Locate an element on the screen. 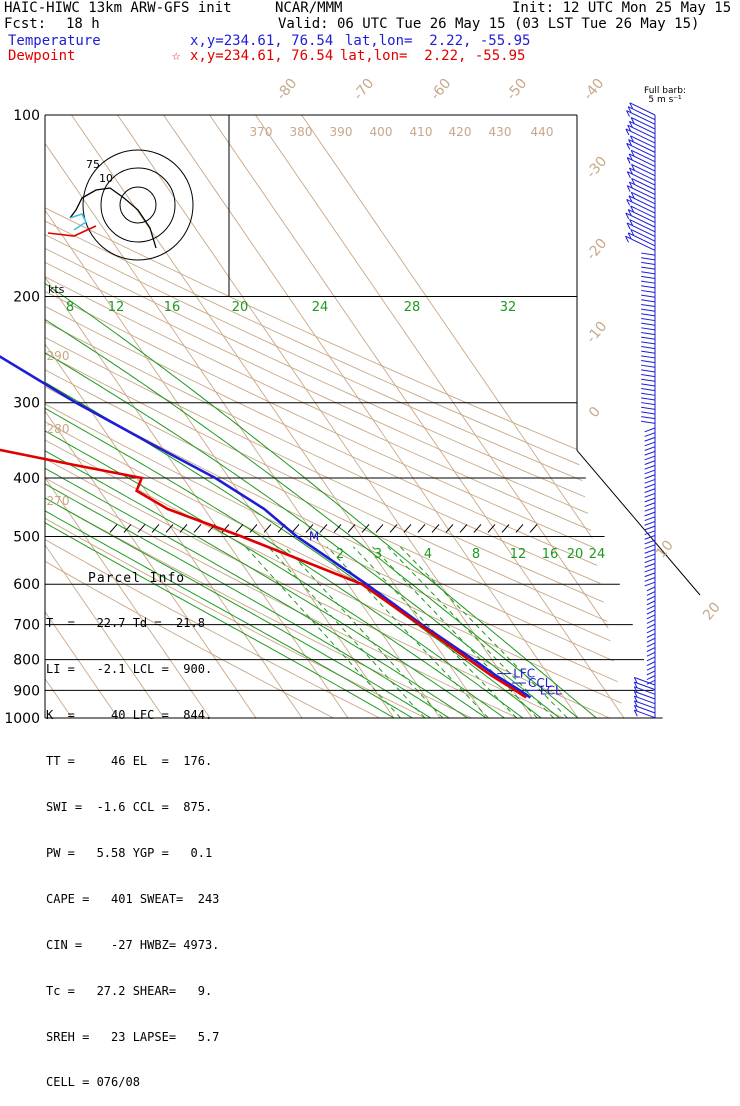 This screenshot has height=1106, width=740. marker-label: M is located at coordinates (314, 536).